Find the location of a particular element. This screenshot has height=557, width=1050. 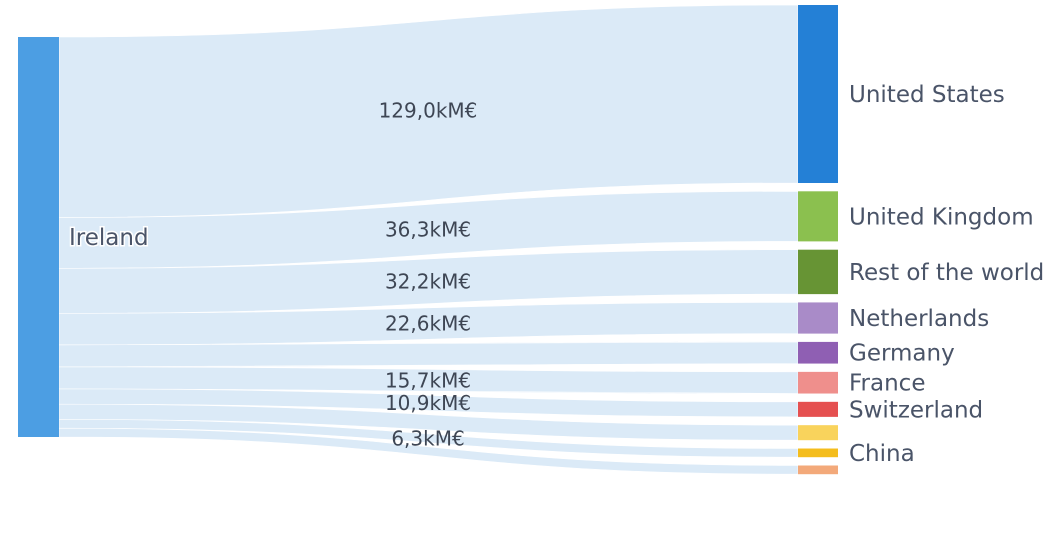

link-value-label: 6,3kM€ is located at coordinates (427, 438).